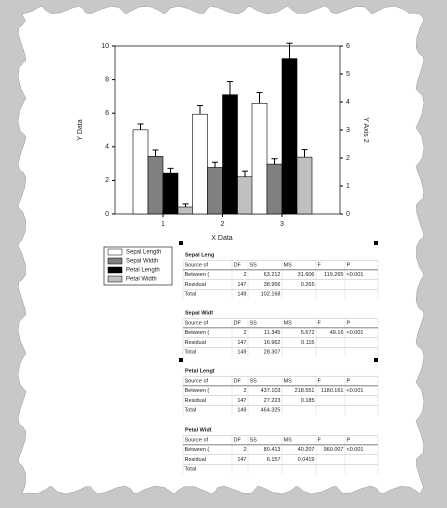 The width and height of the screenshot is (447, 508). Describe the element at coordinates (271, 411) in the screenshot. I see `table-cell: 464.325` at that location.